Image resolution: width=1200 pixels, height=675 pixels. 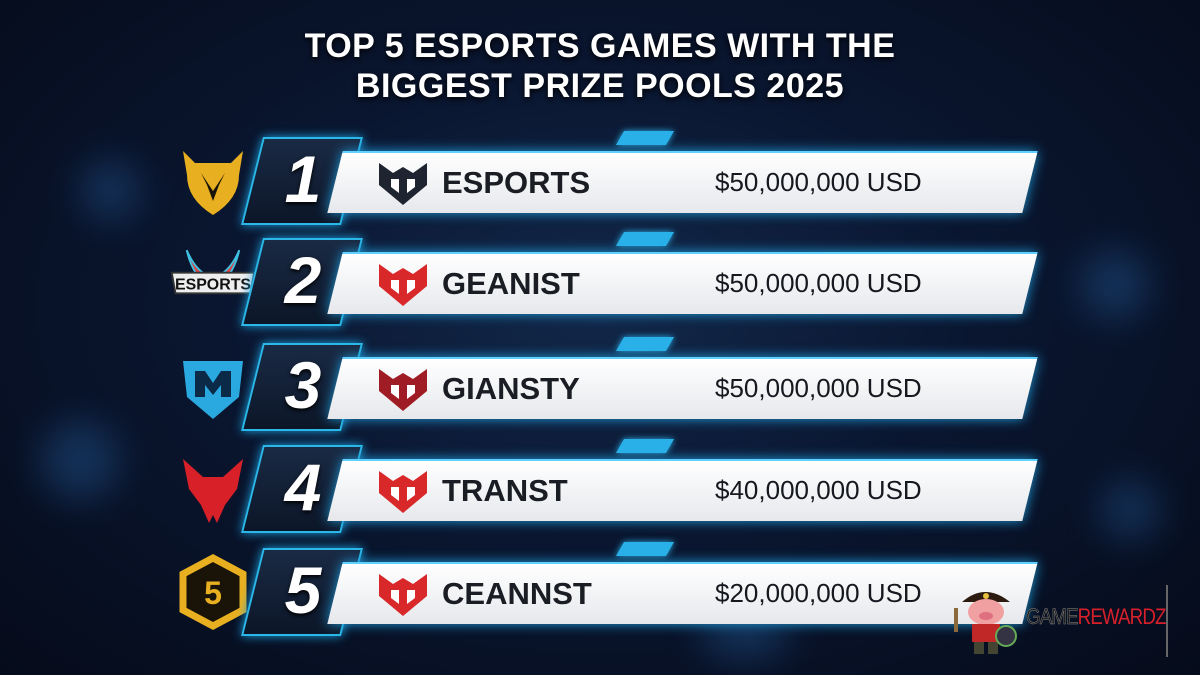 What do you see at coordinates (1167, 621) in the screenshot?
I see `divider` at bounding box center [1167, 621].